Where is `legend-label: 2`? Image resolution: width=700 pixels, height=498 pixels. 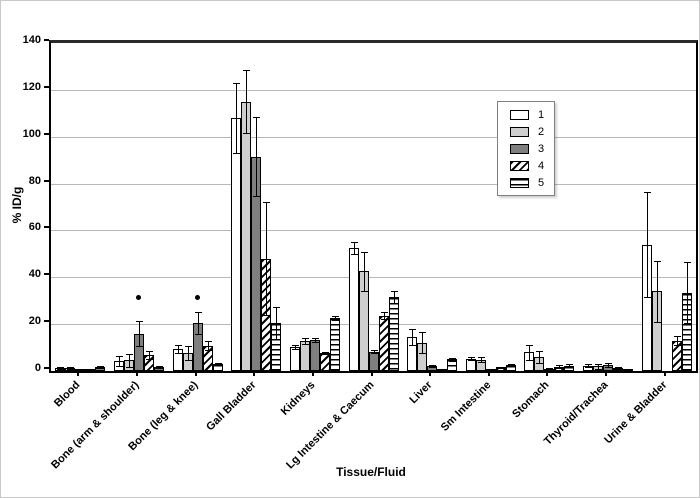
legend-label: 2 is located at coordinates (541, 131).